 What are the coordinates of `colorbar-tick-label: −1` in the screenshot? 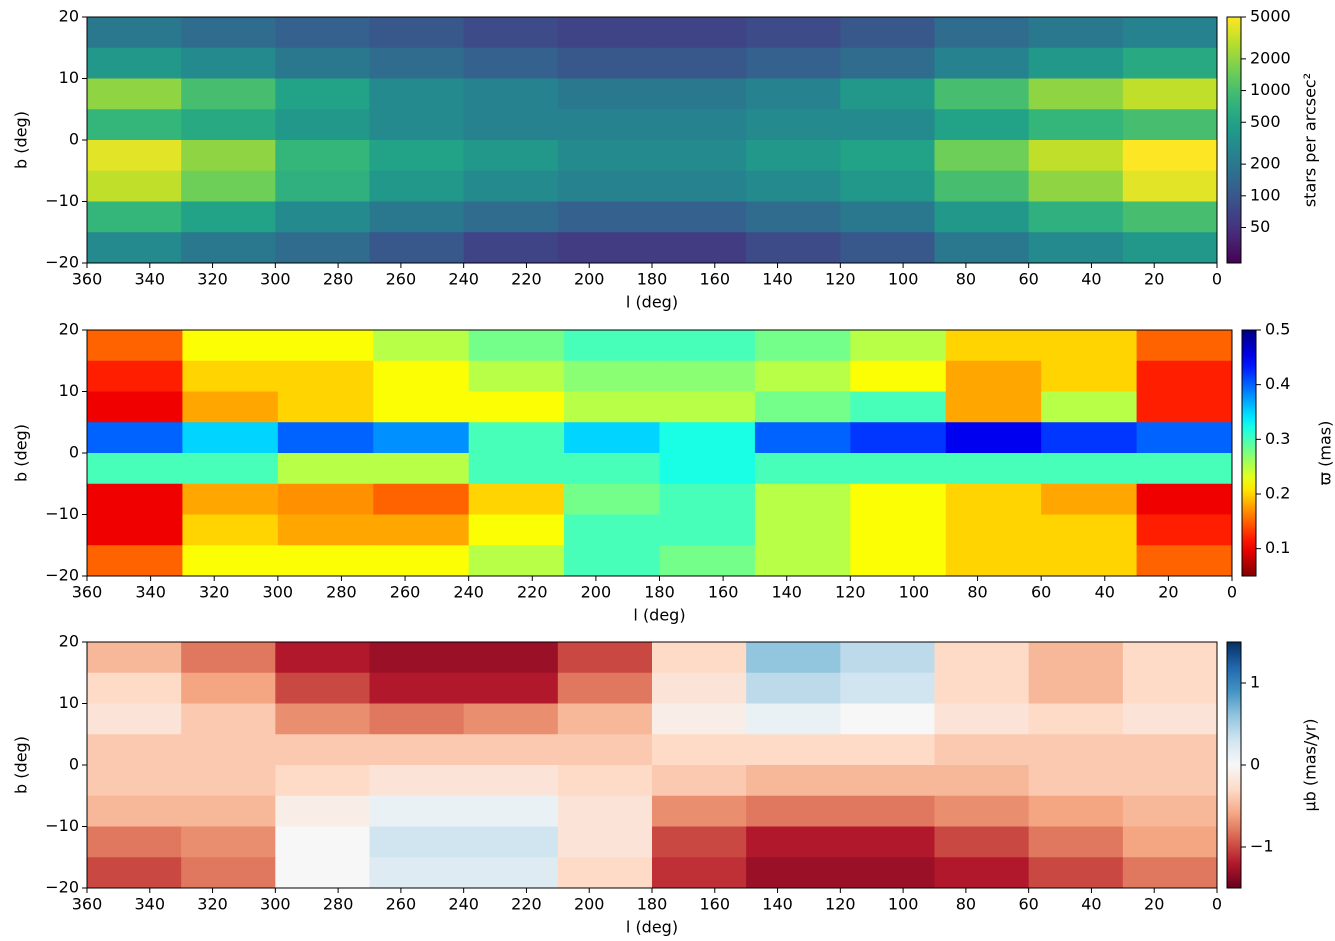 It's located at (1262, 846).